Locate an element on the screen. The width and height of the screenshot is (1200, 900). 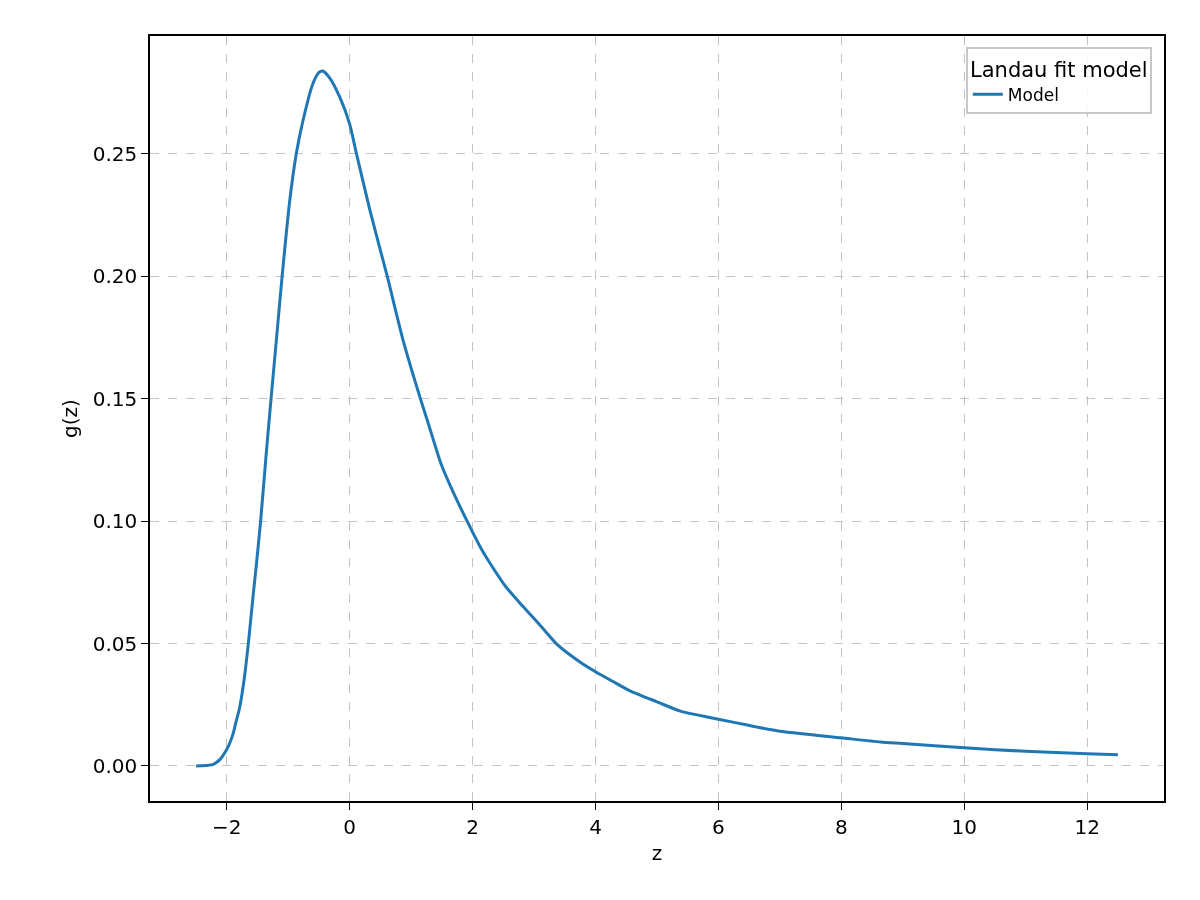
x-tick-label: 6 is located at coordinates (718, 826).